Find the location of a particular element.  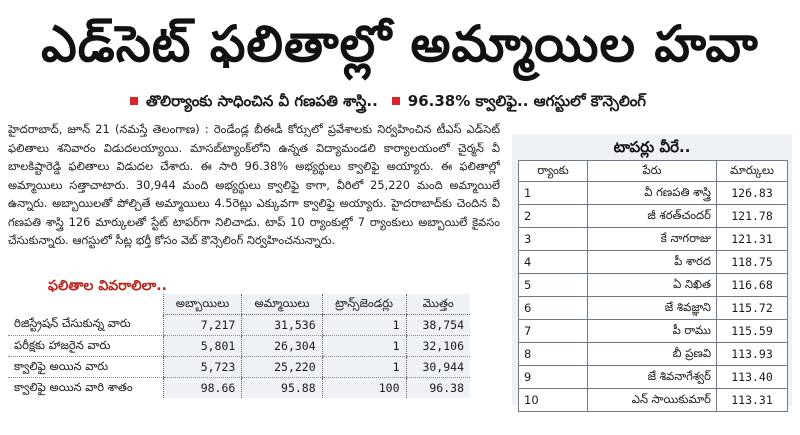

cell-total: 32,106 is located at coordinates (437, 346).